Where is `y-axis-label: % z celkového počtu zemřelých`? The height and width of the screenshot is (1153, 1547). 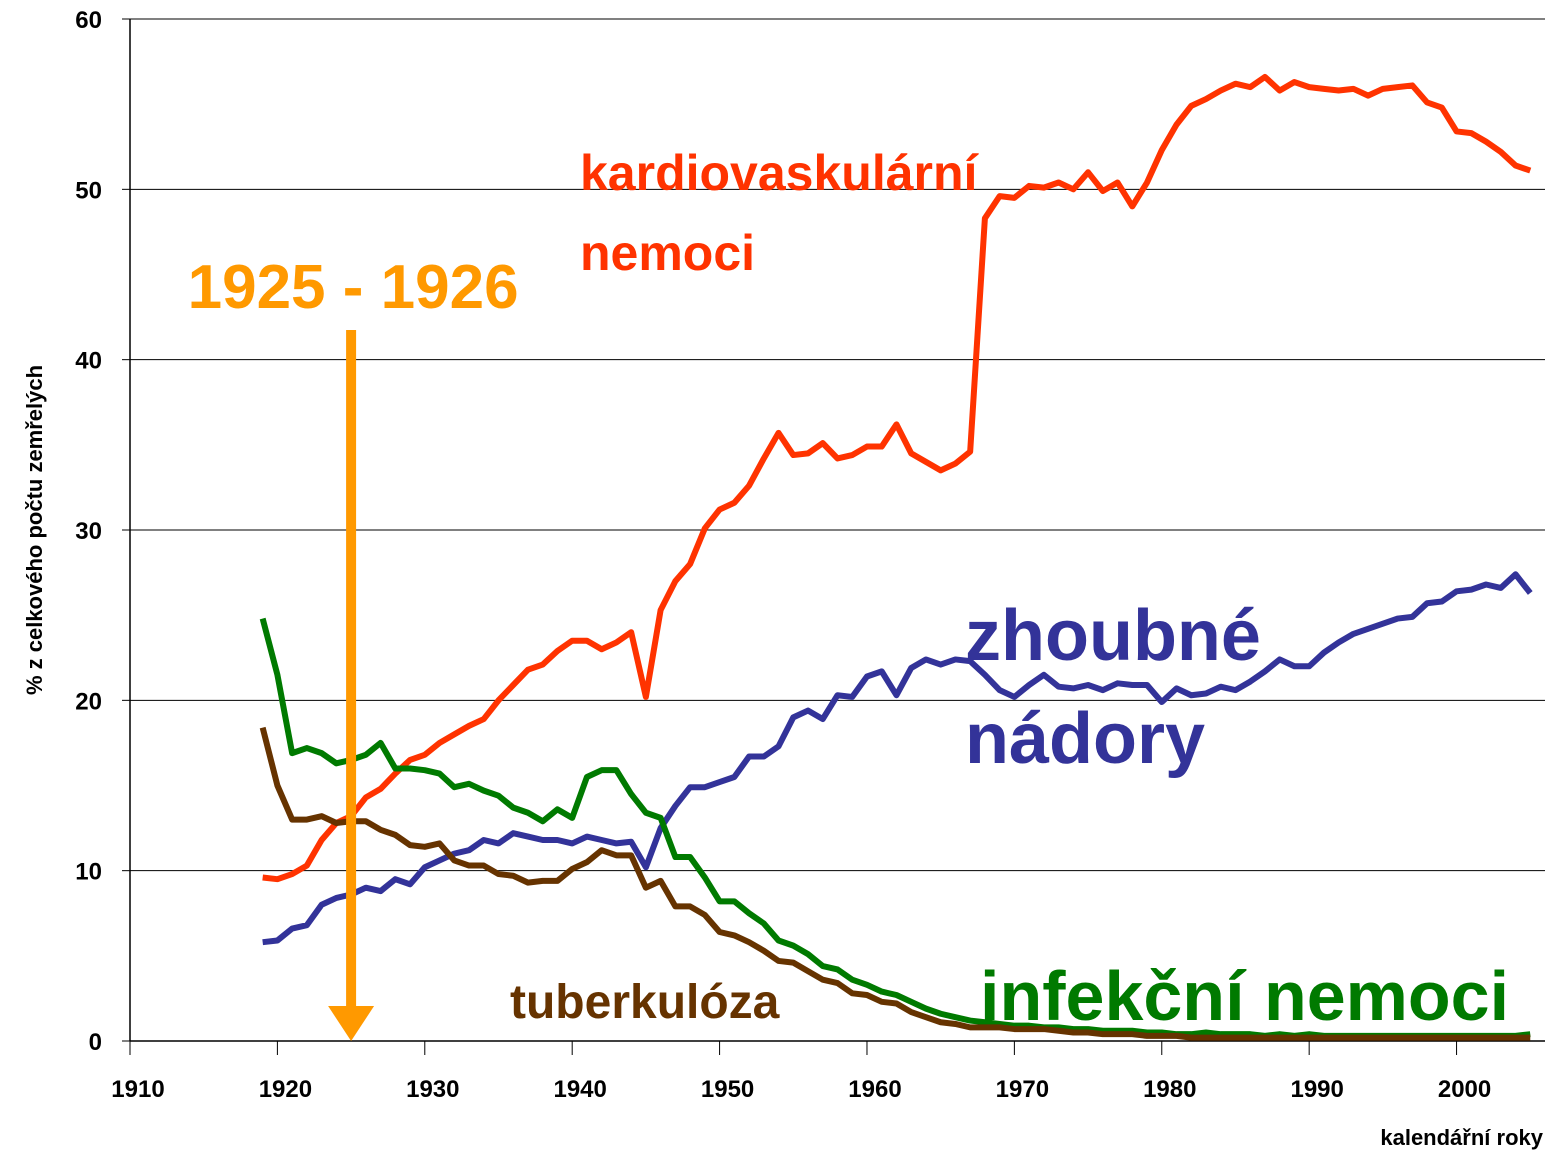 y-axis-label: % z celkového počtu zemřelých is located at coordinates (34, 530).